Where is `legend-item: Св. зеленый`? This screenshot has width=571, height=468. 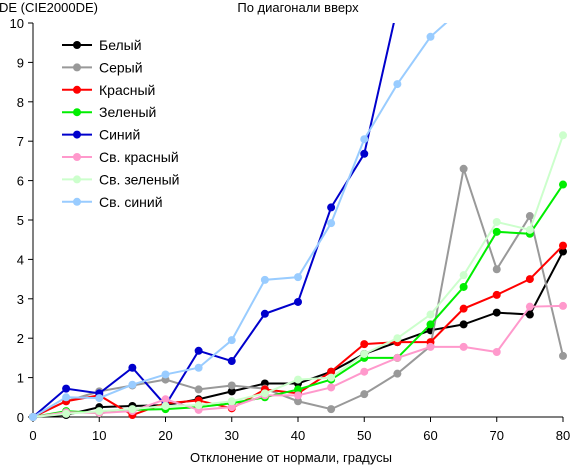 legend-item: Св. зеленый is located at coordinates (120, 179).